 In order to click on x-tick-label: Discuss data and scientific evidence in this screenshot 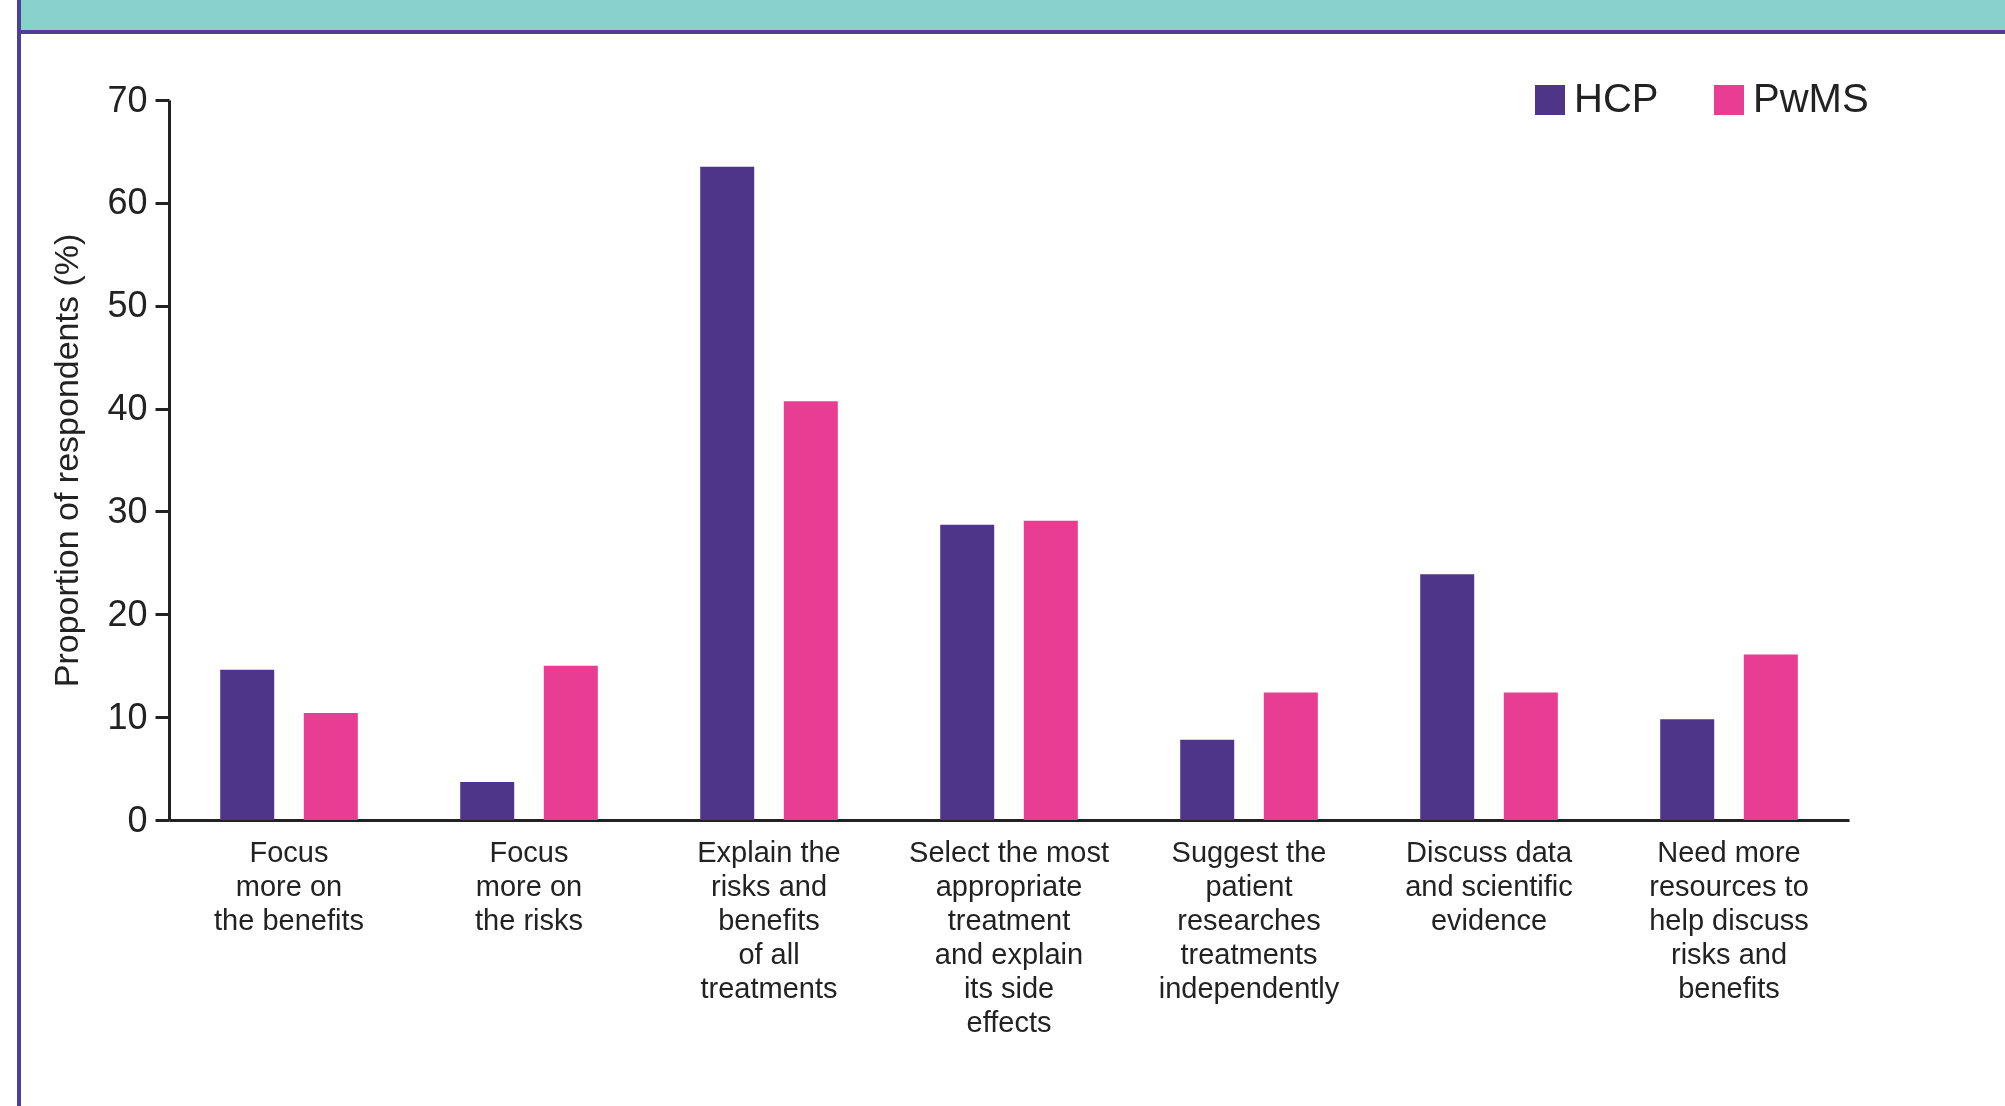, I will do `click(1489, 885)`.